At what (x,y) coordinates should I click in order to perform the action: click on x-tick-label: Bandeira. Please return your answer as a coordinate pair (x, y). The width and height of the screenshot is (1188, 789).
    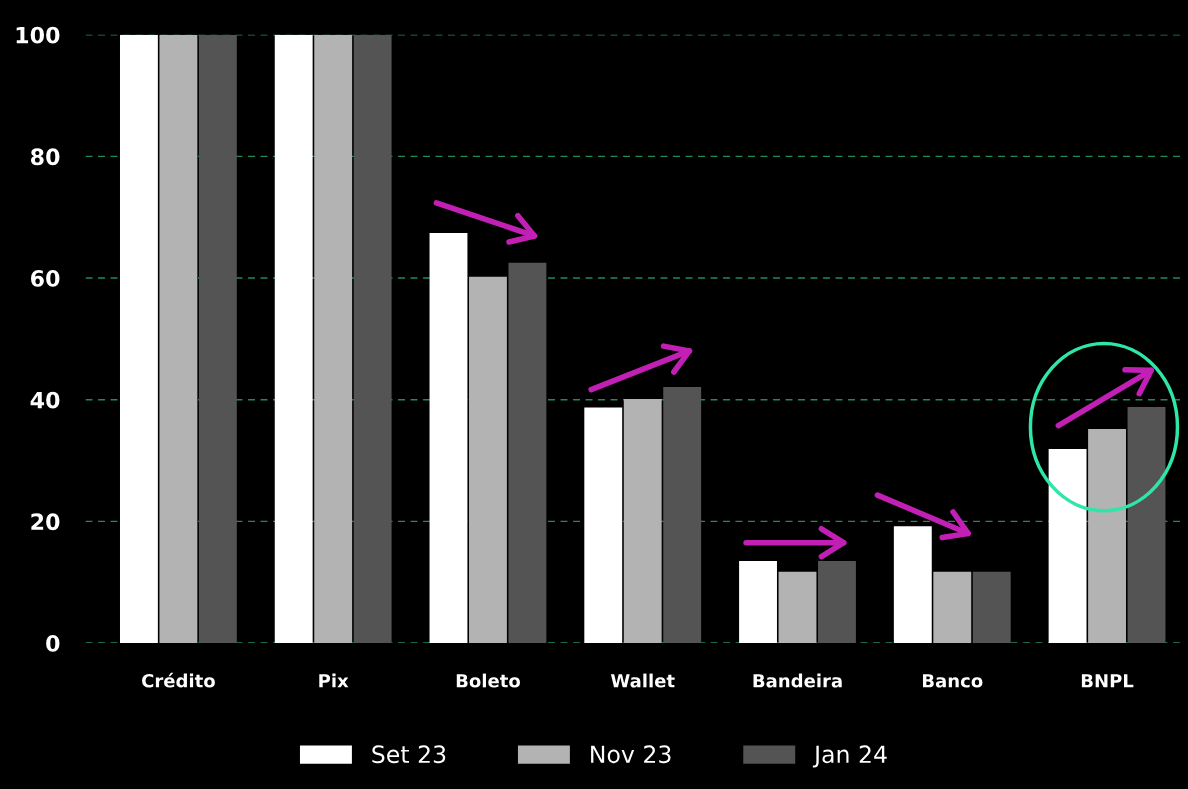
    Looking at the image, I should click on (797, 680).